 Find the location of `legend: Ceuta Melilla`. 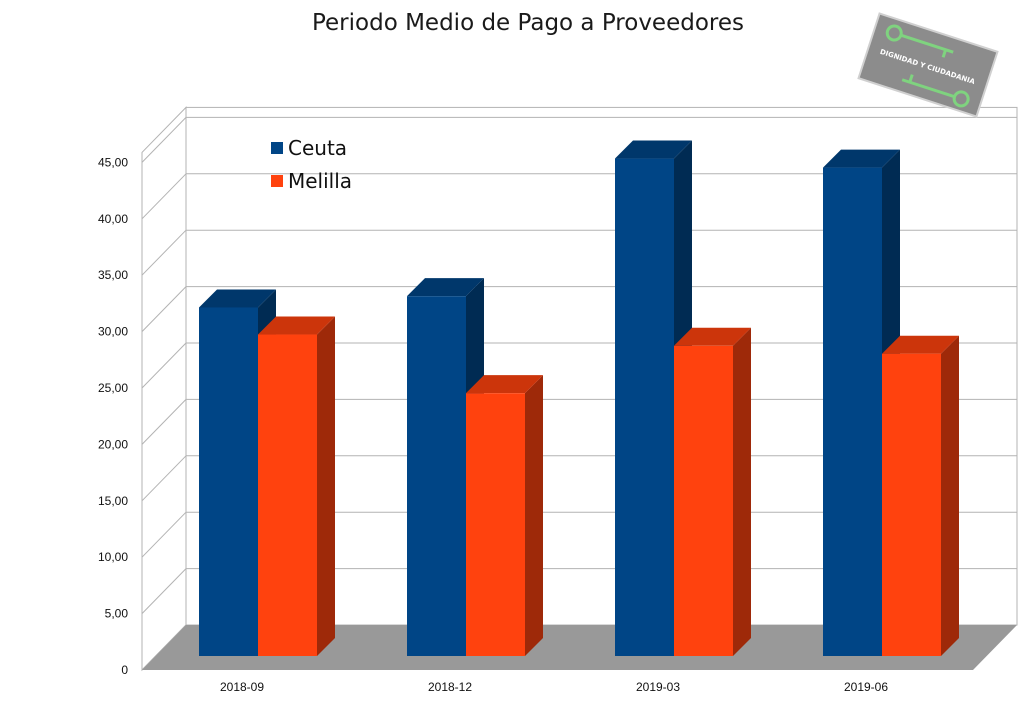

legend: Ceuta Melilla is located at coordinates (311, 164).